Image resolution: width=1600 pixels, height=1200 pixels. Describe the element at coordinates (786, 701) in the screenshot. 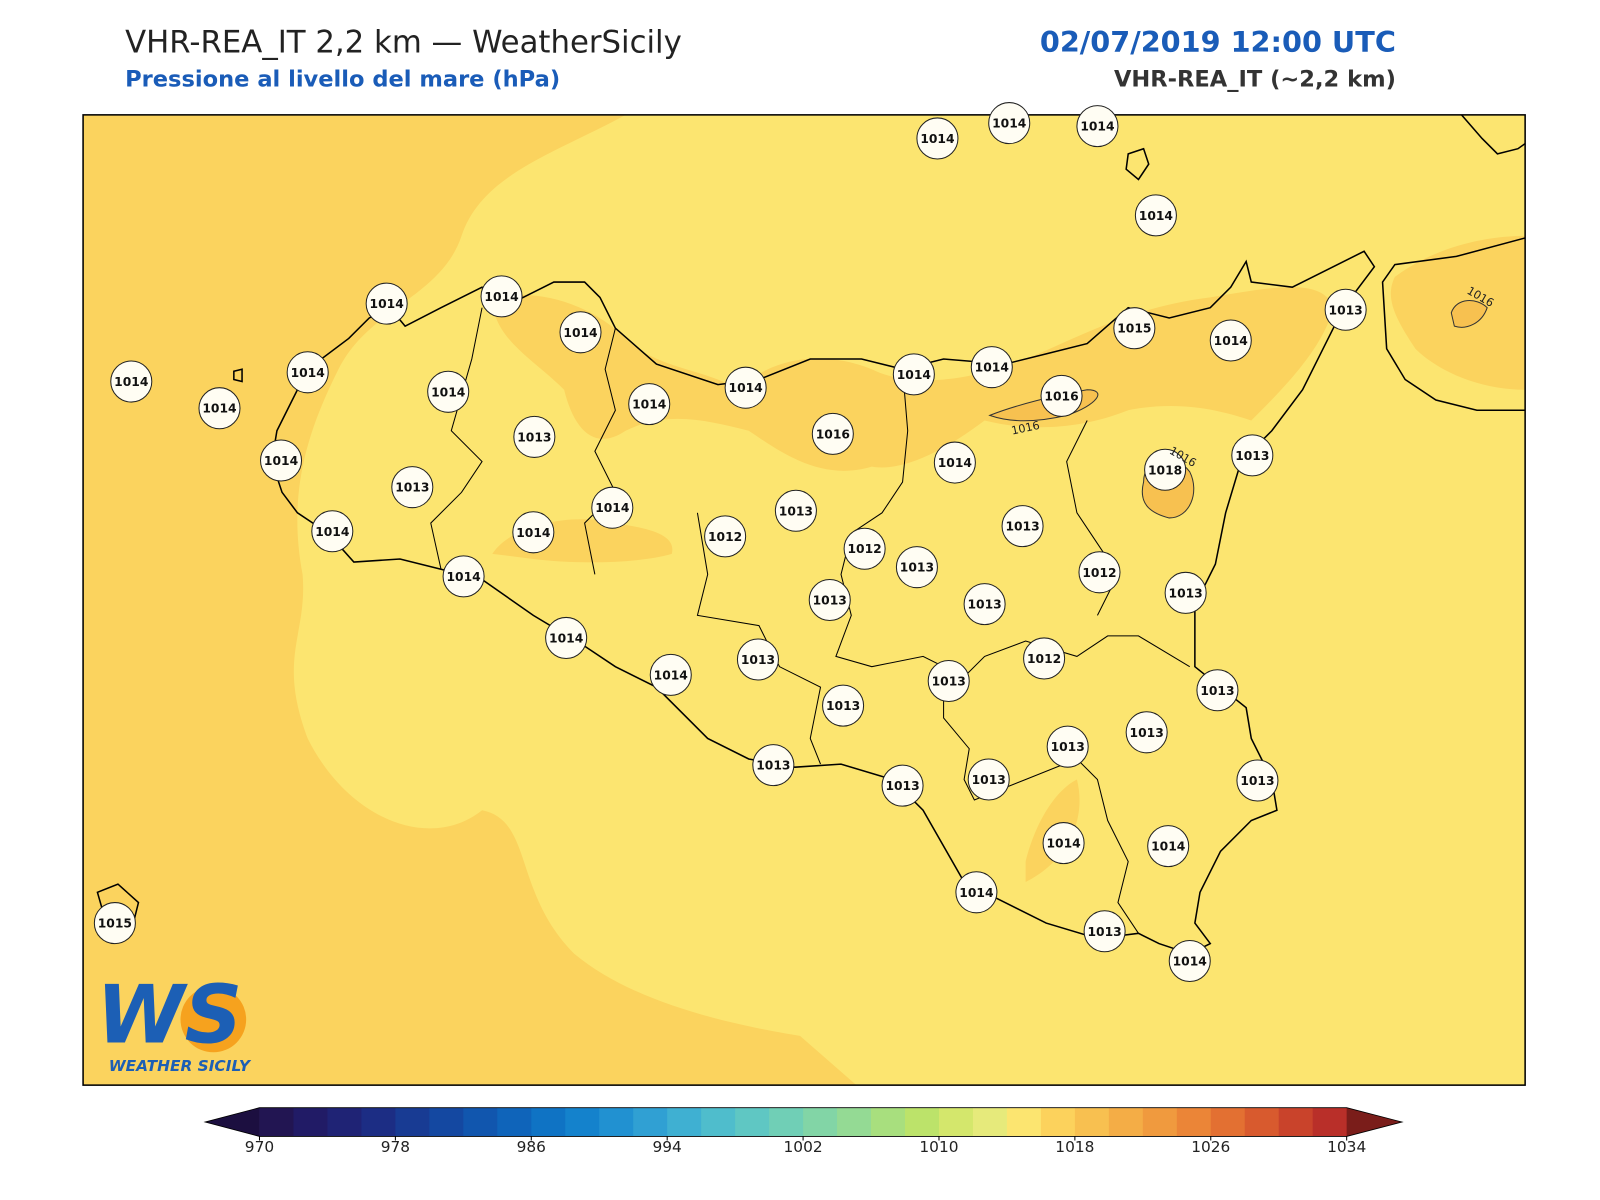

I see `pressure-area` at that location.